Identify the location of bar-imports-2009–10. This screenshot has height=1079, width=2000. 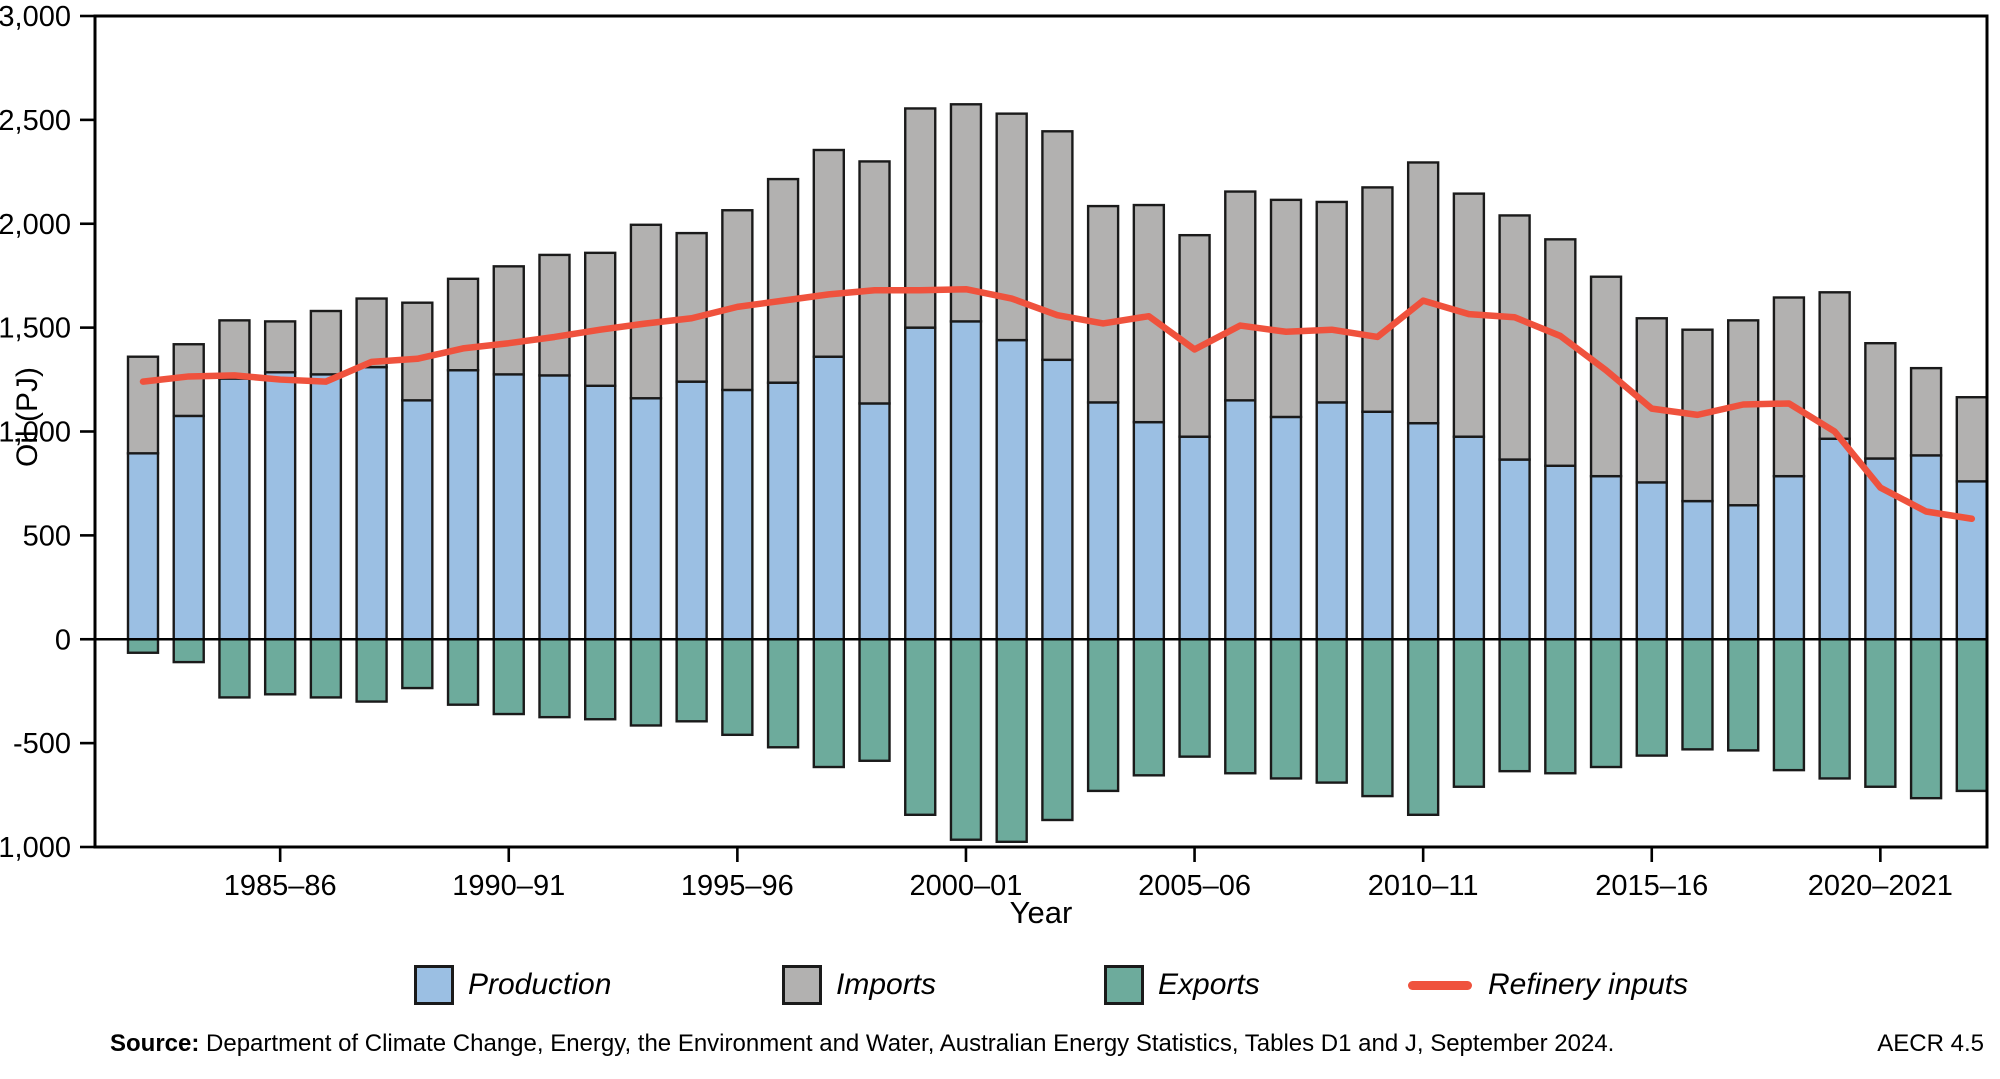
(1377, 299).